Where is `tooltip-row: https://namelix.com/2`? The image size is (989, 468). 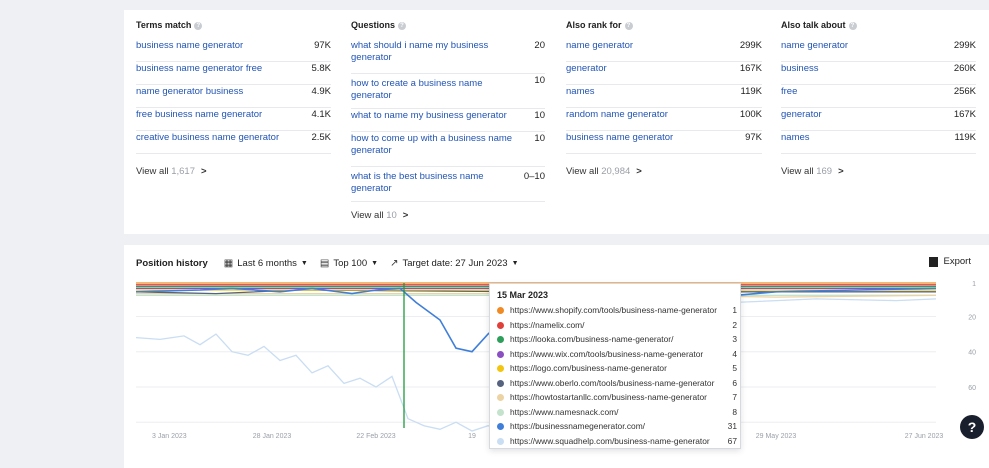
tooltip-row: https://namelix.com/2 is located at coordinates (617, 326).